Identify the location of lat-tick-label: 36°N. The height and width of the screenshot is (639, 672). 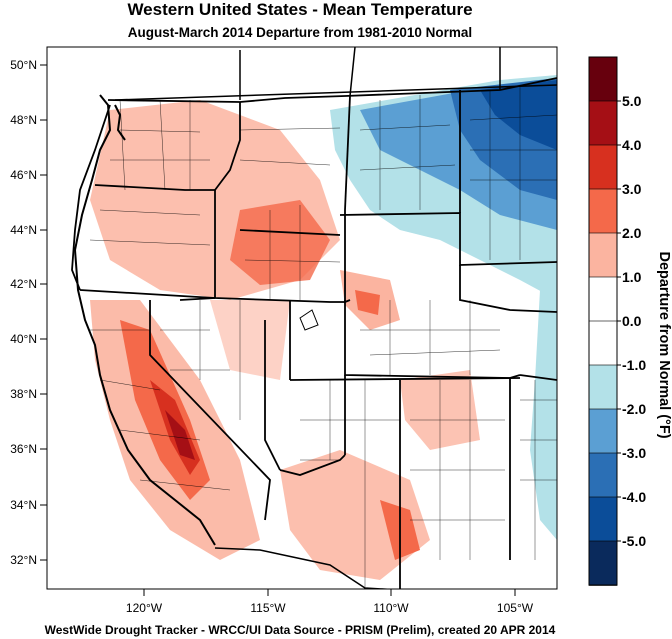
(23, 449).